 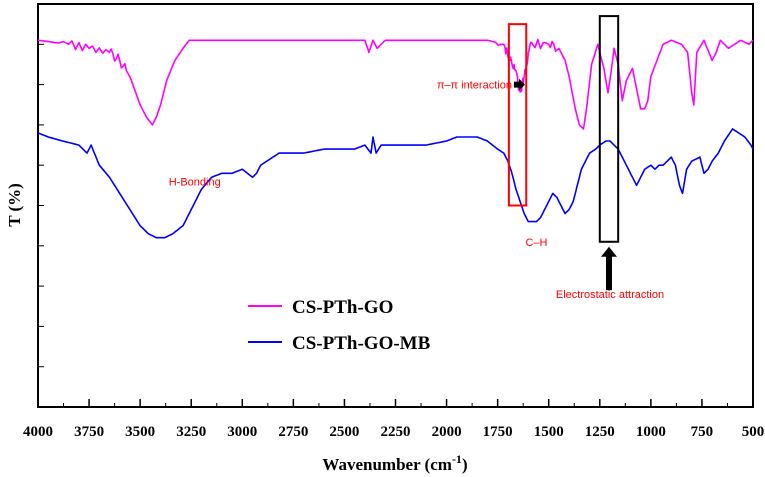 I want to click on x-axis-title-main: Wavenumber (cm, so click(x=387, y=464).